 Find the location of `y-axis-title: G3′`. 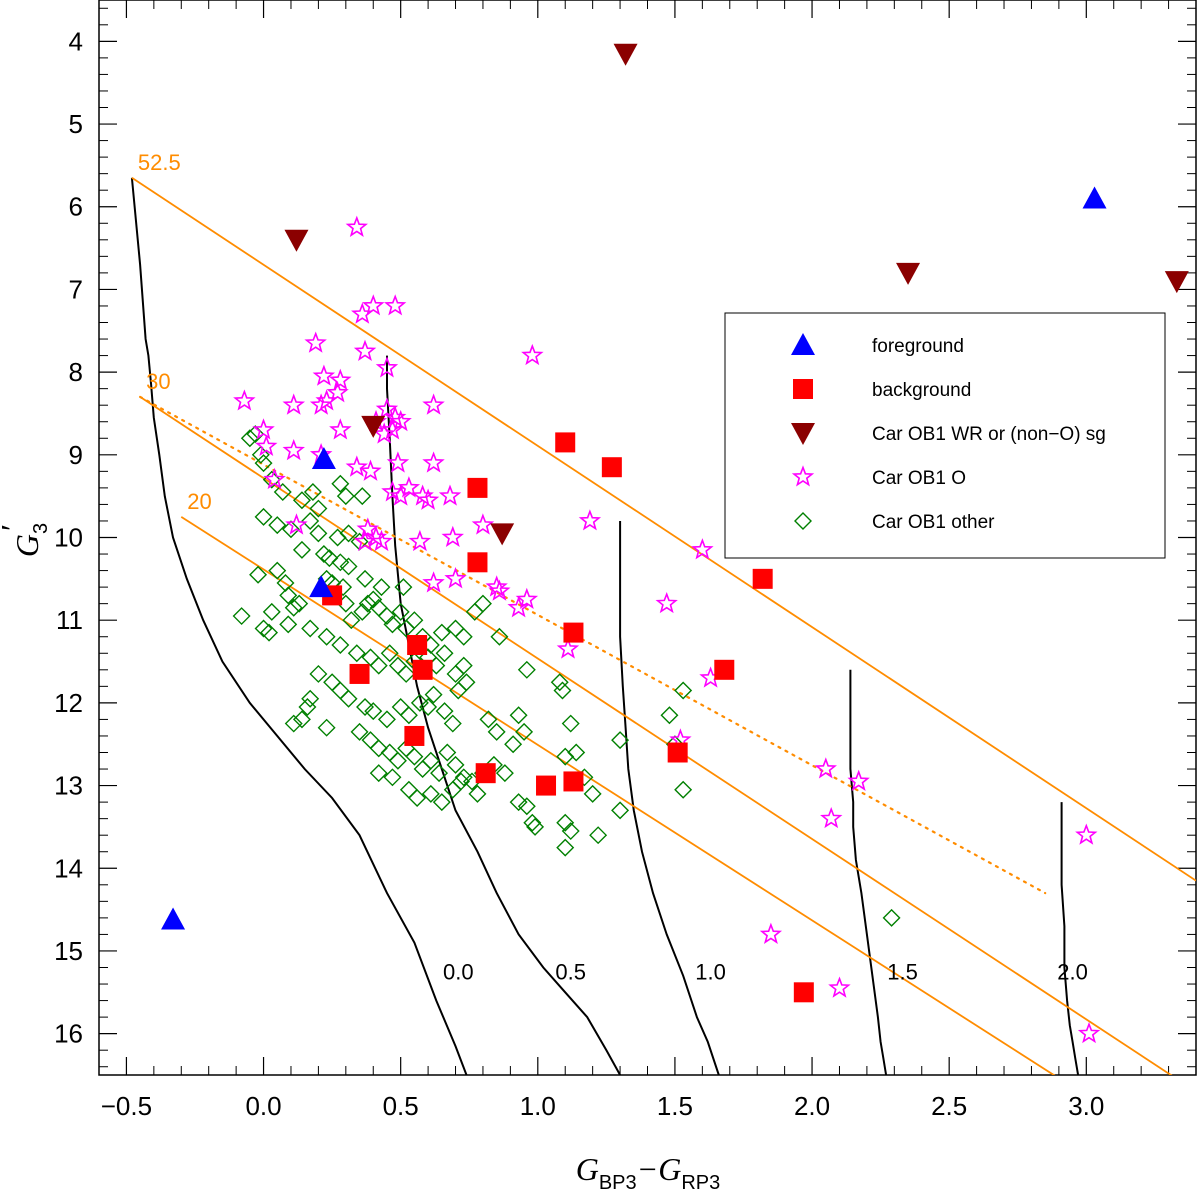

y-axis-title: G3′ is located at coordinates (26, 540).